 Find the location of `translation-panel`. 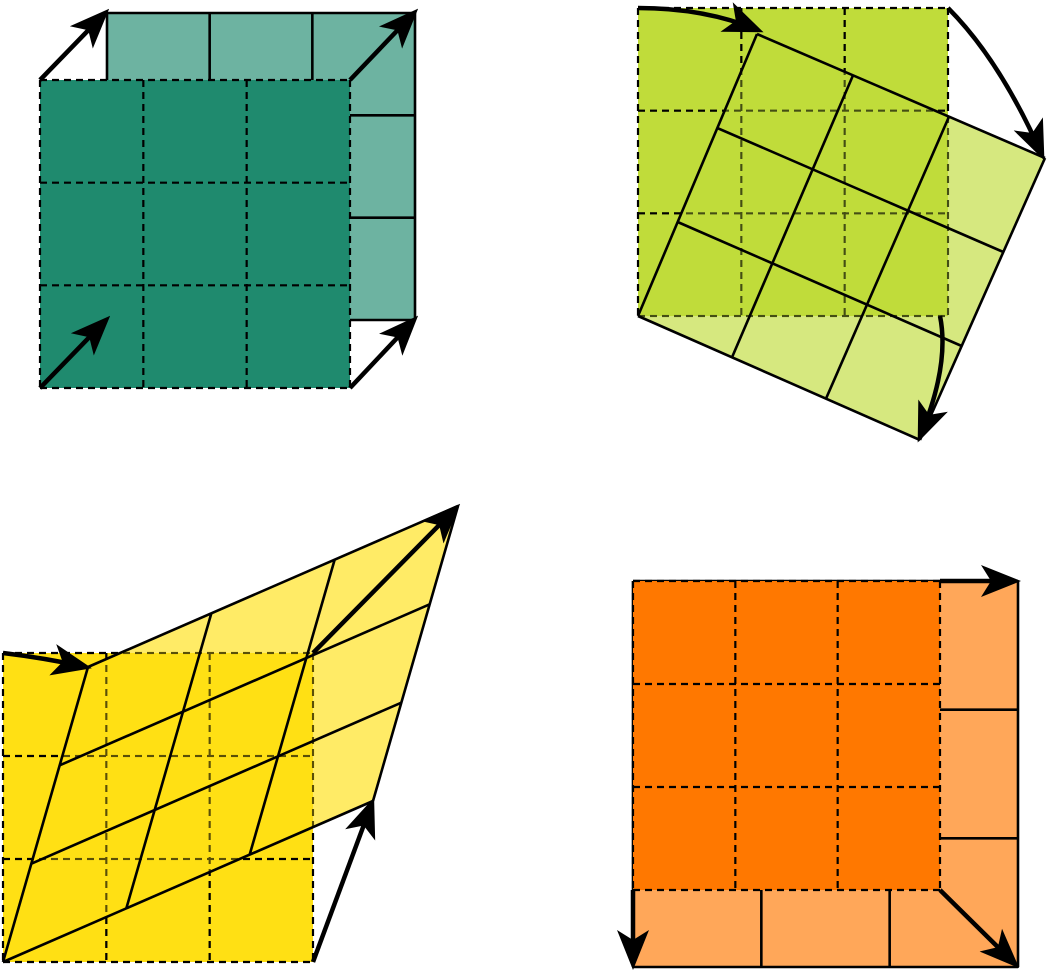

translation-panel is located at coordinates (228, 199).